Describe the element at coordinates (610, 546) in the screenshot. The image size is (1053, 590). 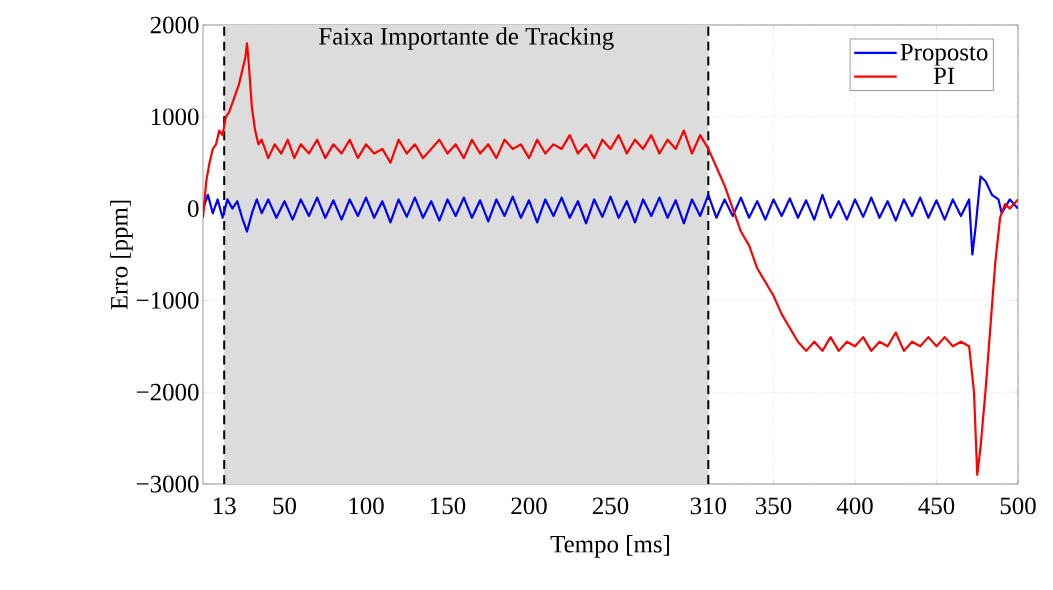
I see `x-axis-title: Tempo [ms]` at that location.